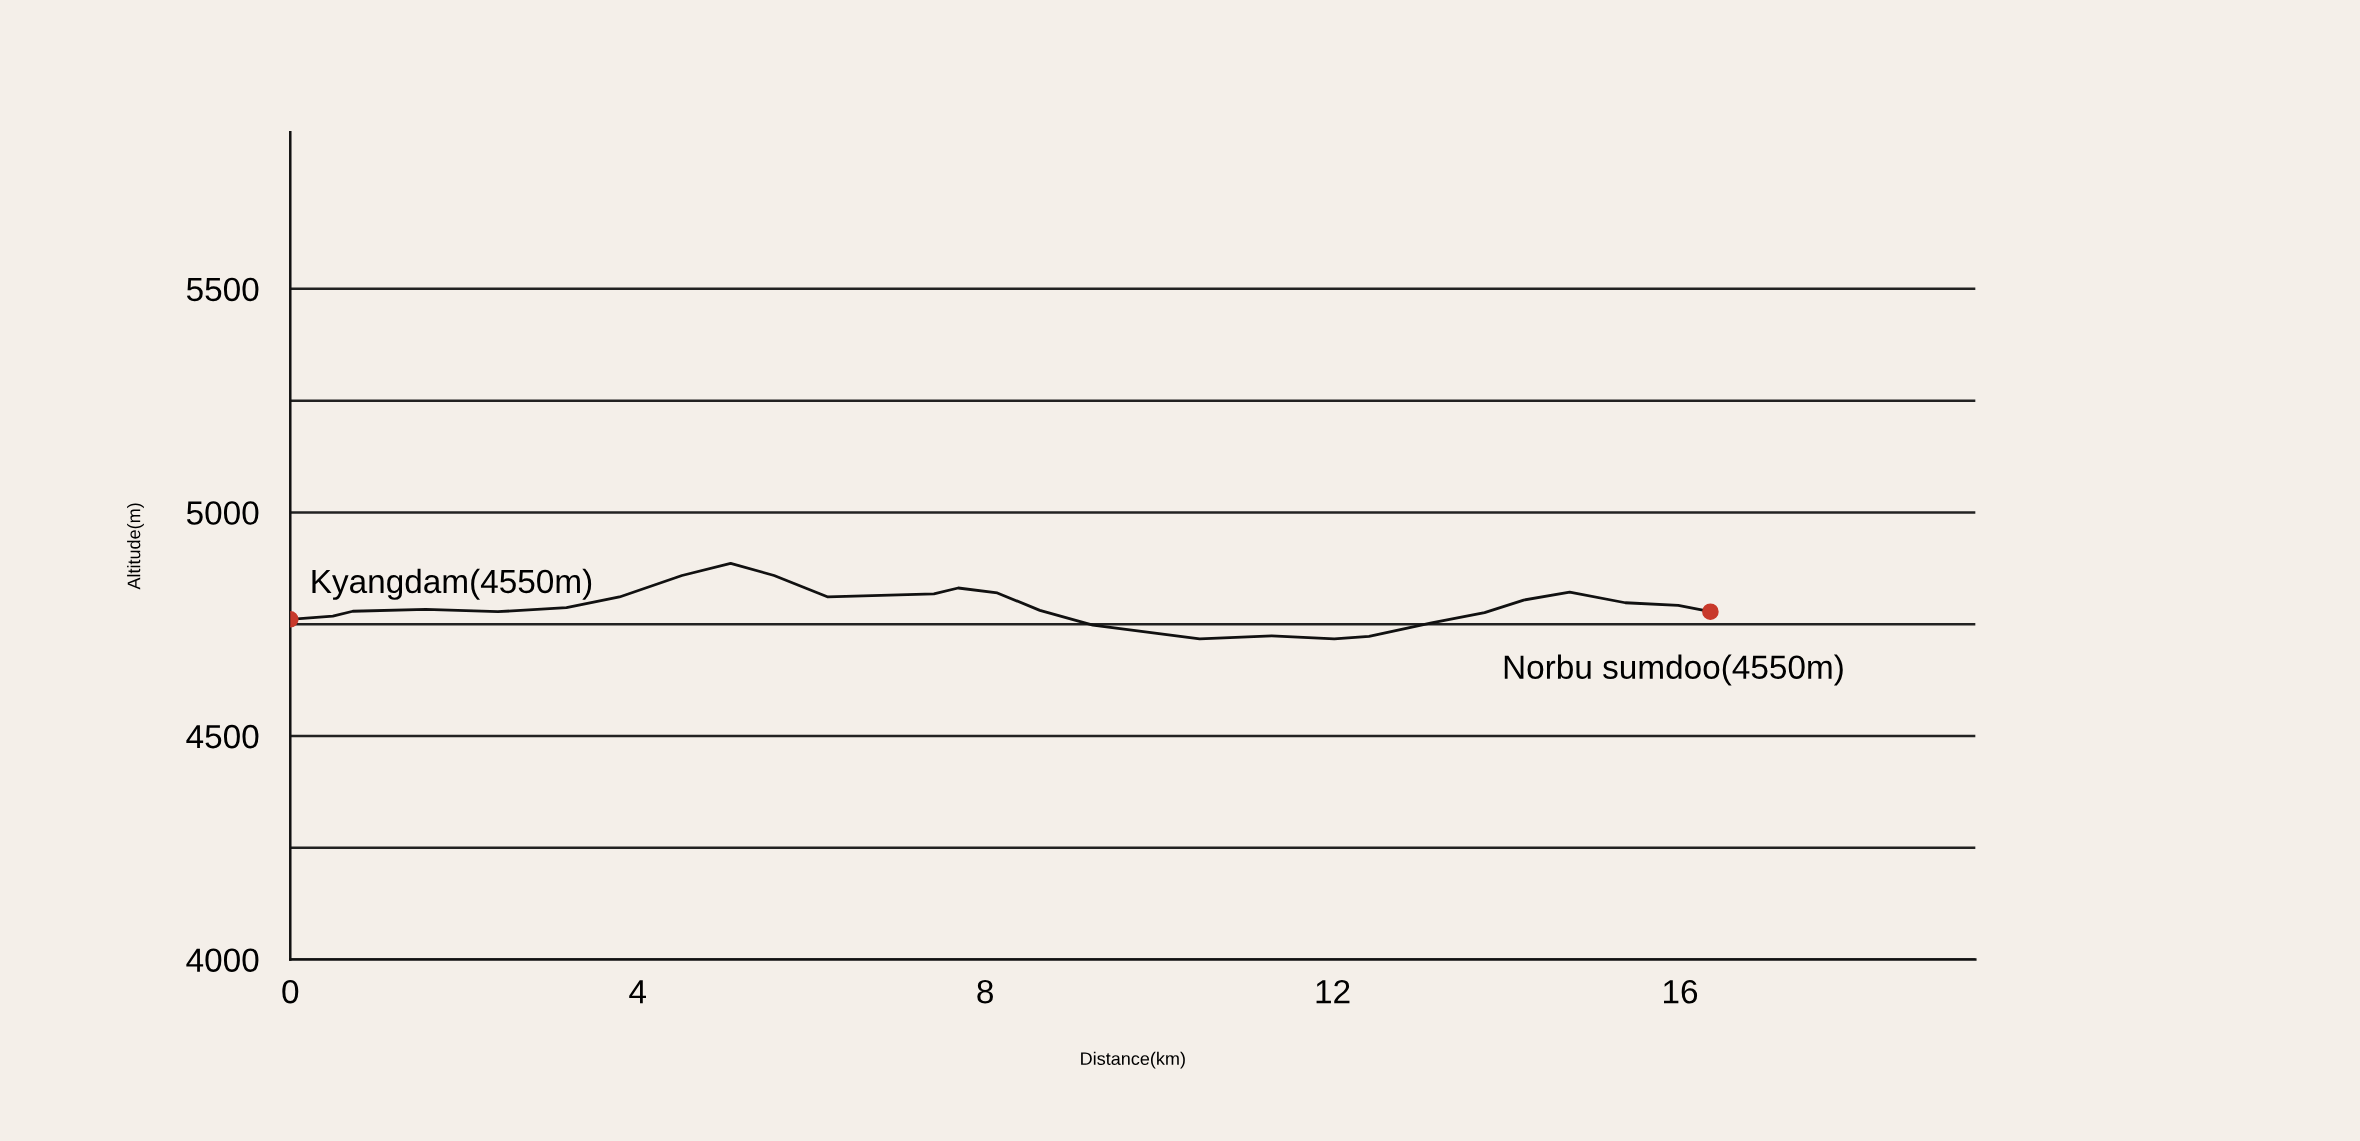 The image size is (2360, 1141). I want to click on x-tick-label: 8, so click(985, 991).